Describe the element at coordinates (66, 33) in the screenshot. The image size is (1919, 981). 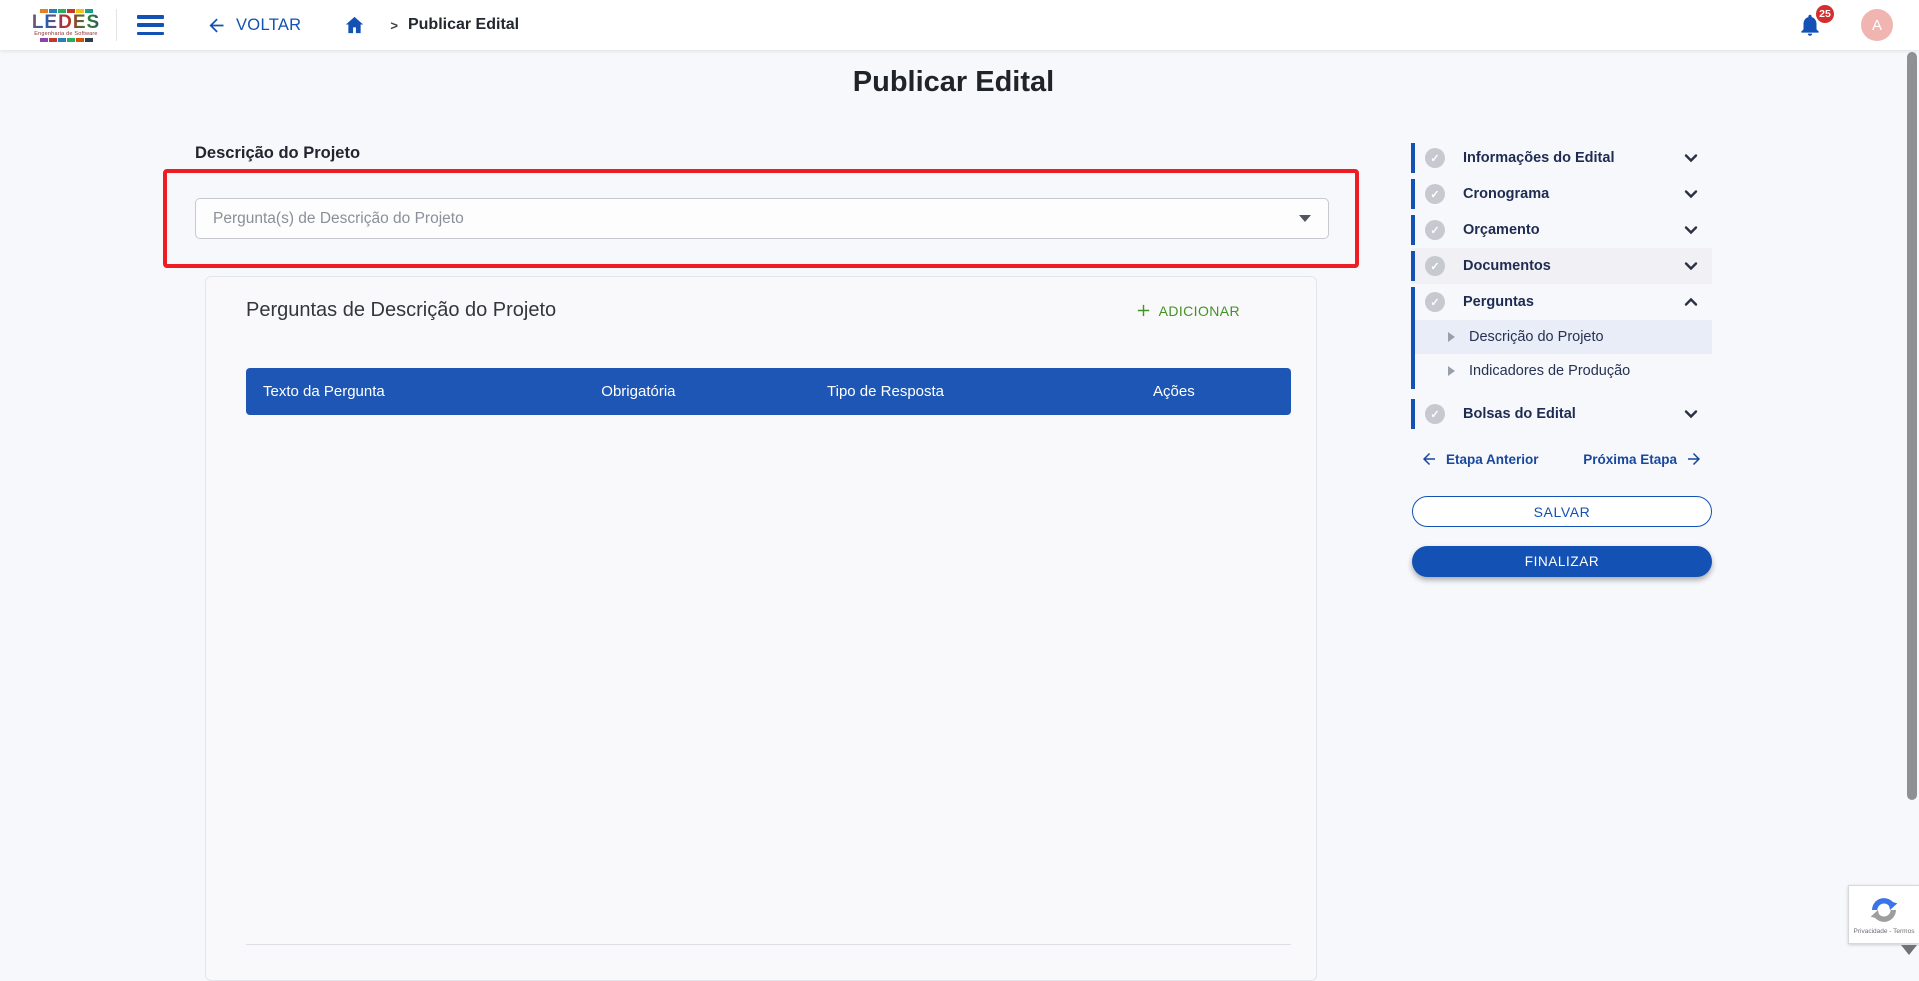
I see `logo-caption: Engenharia de Software` at that location.